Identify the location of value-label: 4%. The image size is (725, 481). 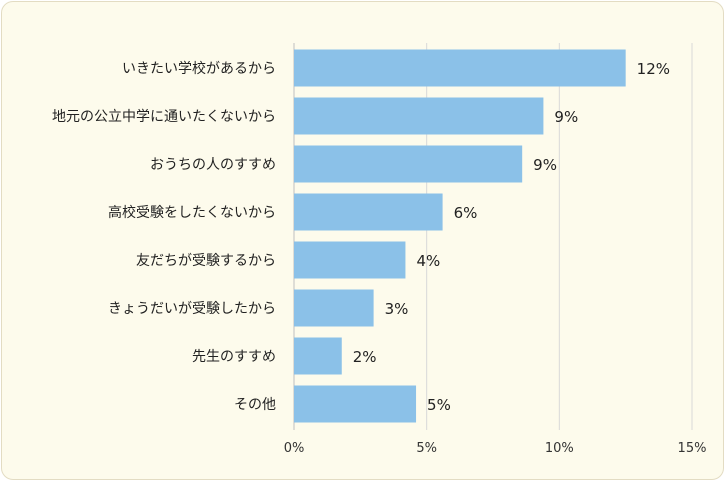
(428, 261).